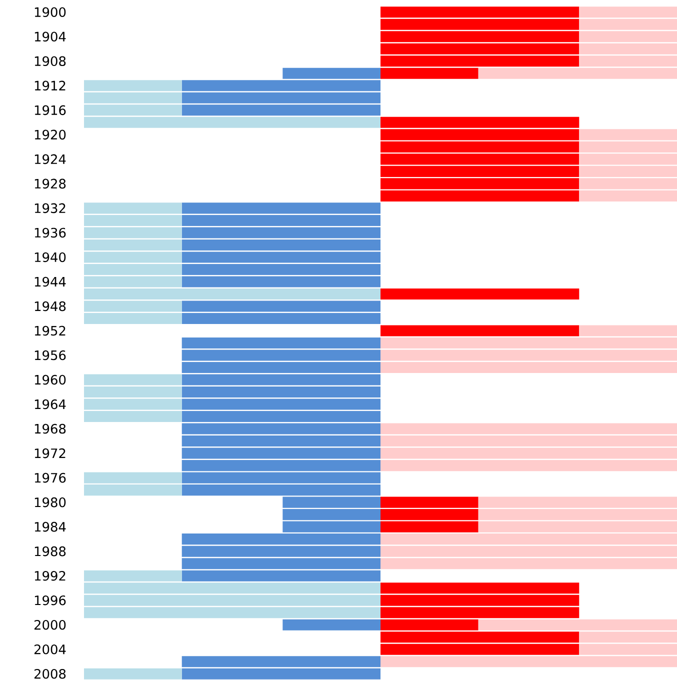  Describe the element at coordinates (50, 453) in the screenshot. I see `y-tick-label: 1972` at that location.